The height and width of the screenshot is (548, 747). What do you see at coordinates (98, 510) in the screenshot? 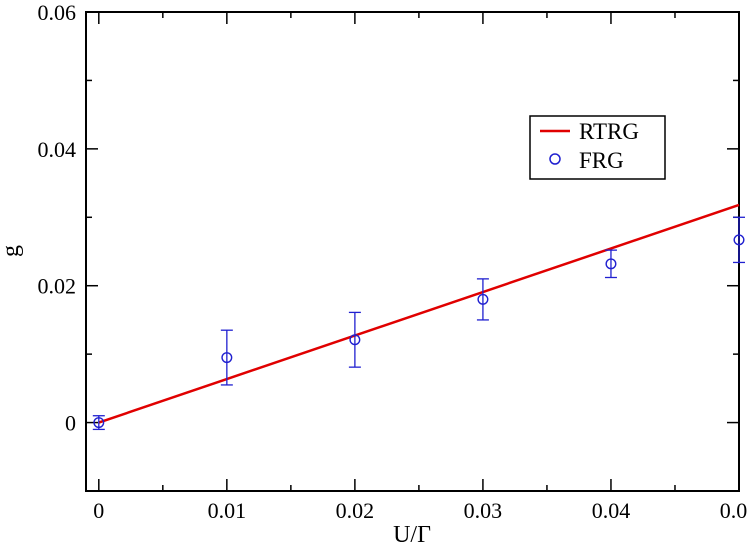
I see `x-tick-label: 0` at bounding box center [98, 510].